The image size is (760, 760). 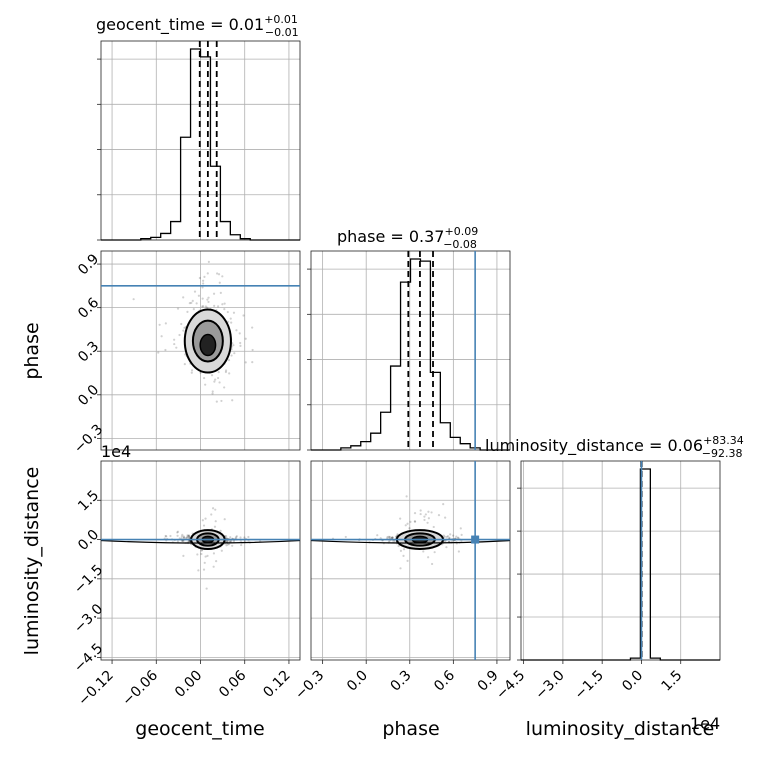 I want to click on panel-geocent_time-vs-phase-contour-inner, so click(x=208, y=345).